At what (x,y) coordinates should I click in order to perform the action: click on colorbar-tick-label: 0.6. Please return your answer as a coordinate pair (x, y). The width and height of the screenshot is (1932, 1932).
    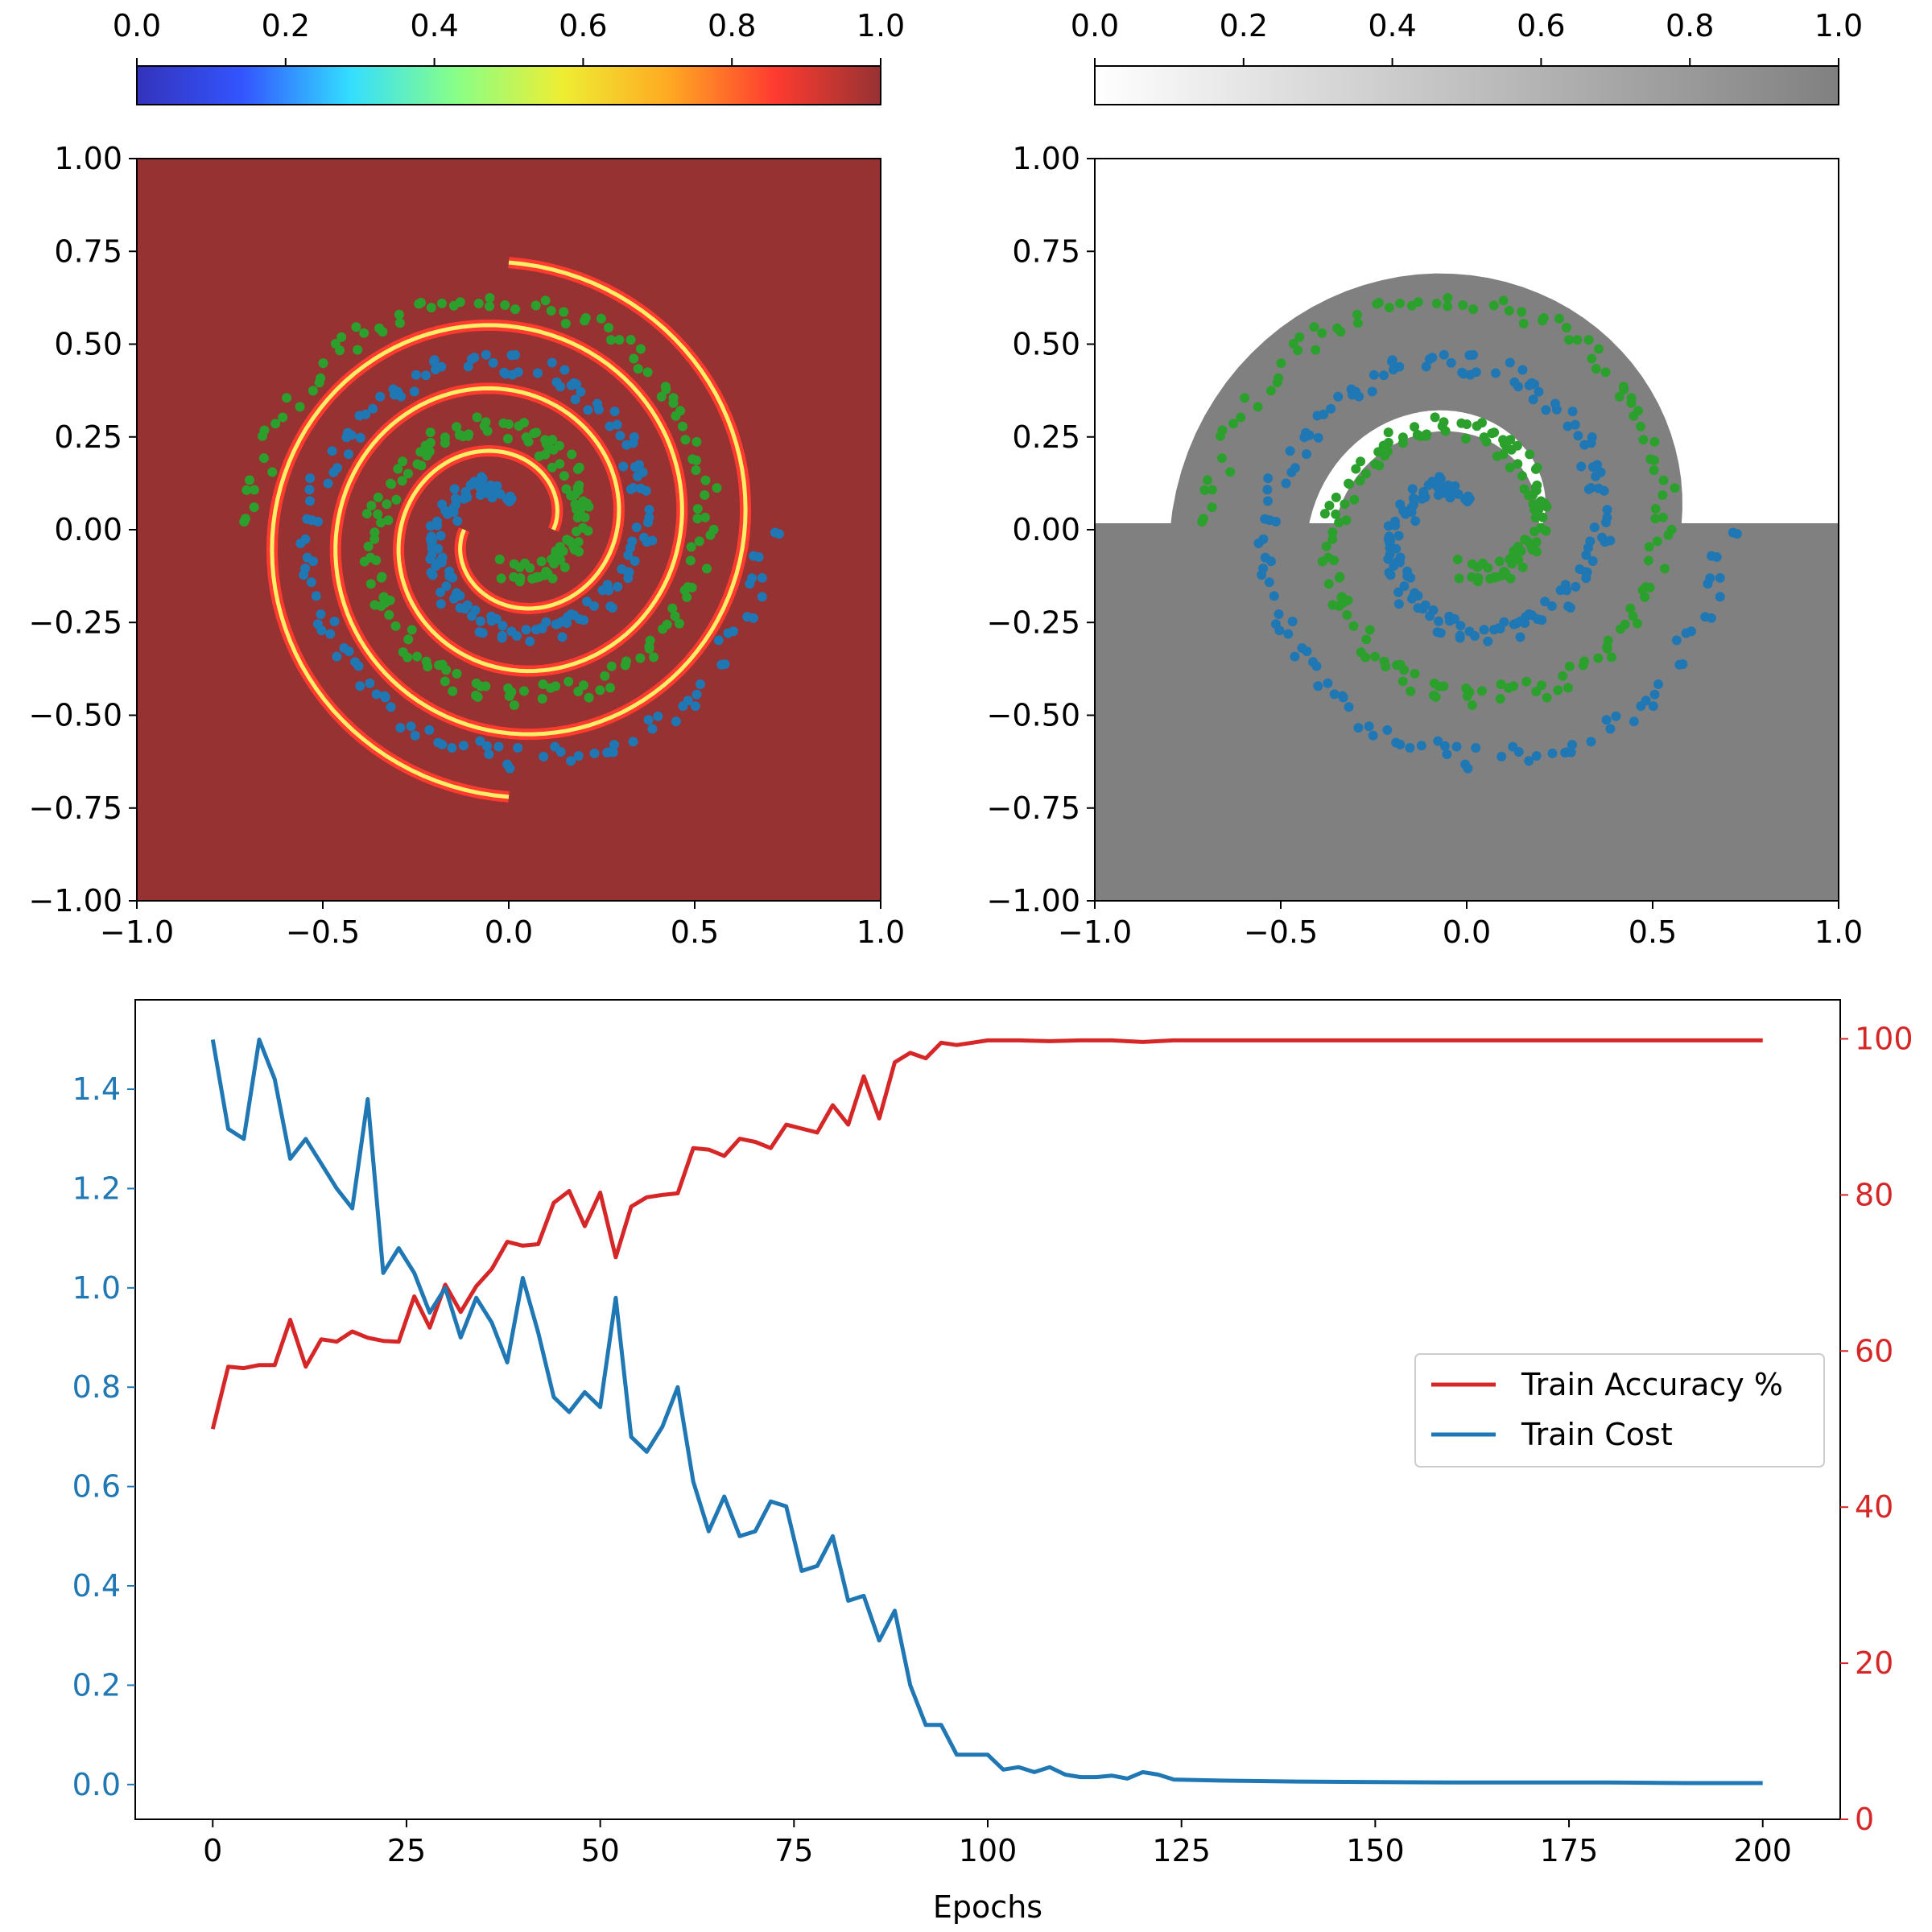
    Looking at the image, I should click on (583, 25).